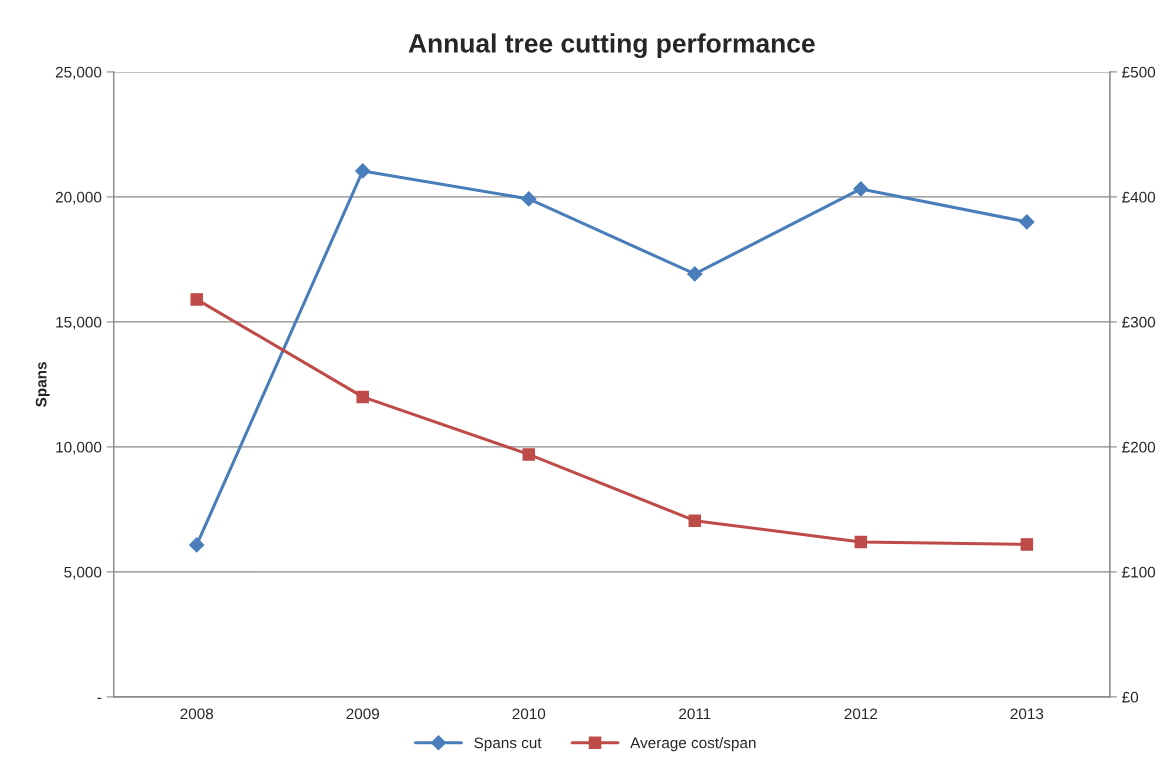 This screenshot has height=765, width=1172. Describe the element at coordinates (1139, 72) in the screenshot. I see `y2-tick-label: £500` at that location.